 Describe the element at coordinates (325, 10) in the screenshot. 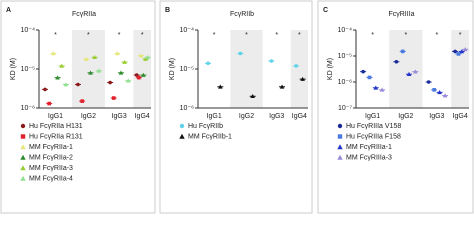

I see `panel-letter: C` at that location.